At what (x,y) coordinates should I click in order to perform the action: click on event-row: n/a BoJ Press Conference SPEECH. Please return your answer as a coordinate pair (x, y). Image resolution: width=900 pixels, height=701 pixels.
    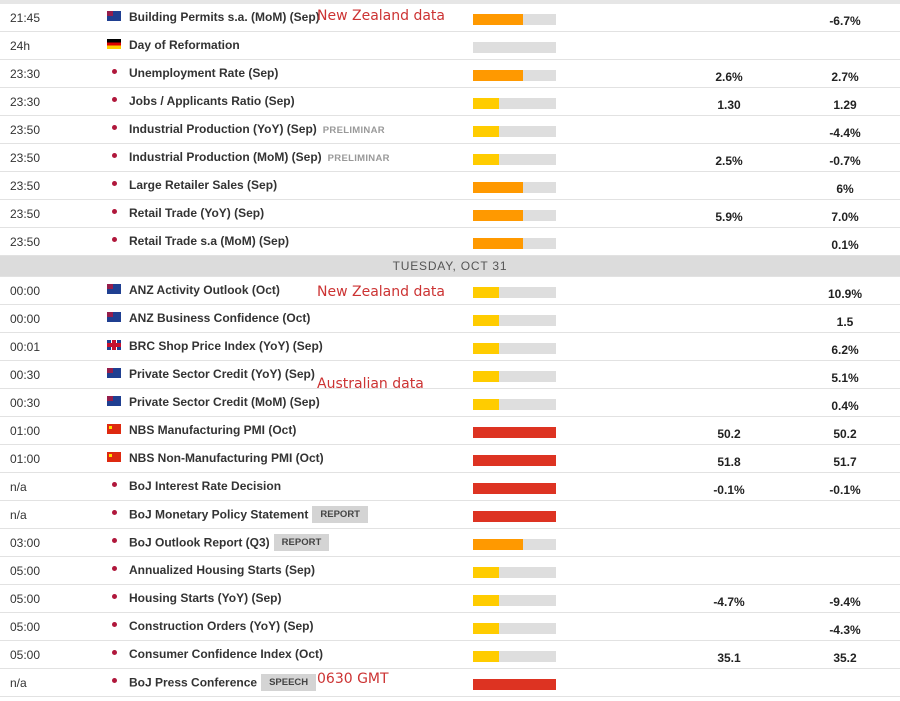
    Looking at the image, I should click on (450, 683).